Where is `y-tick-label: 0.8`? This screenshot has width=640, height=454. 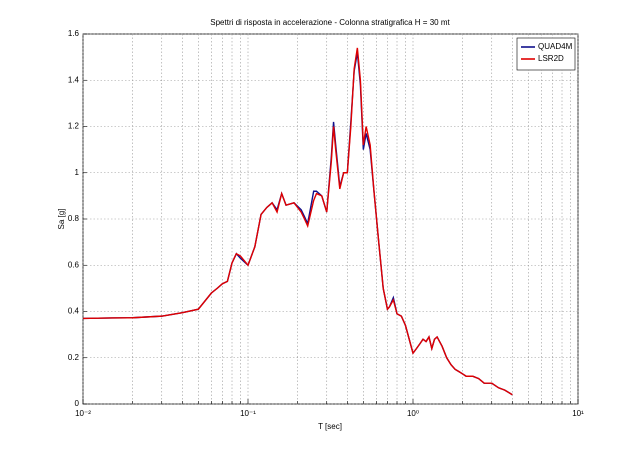 y-tick-label: 0.8 is located at coordinates (74, 218).